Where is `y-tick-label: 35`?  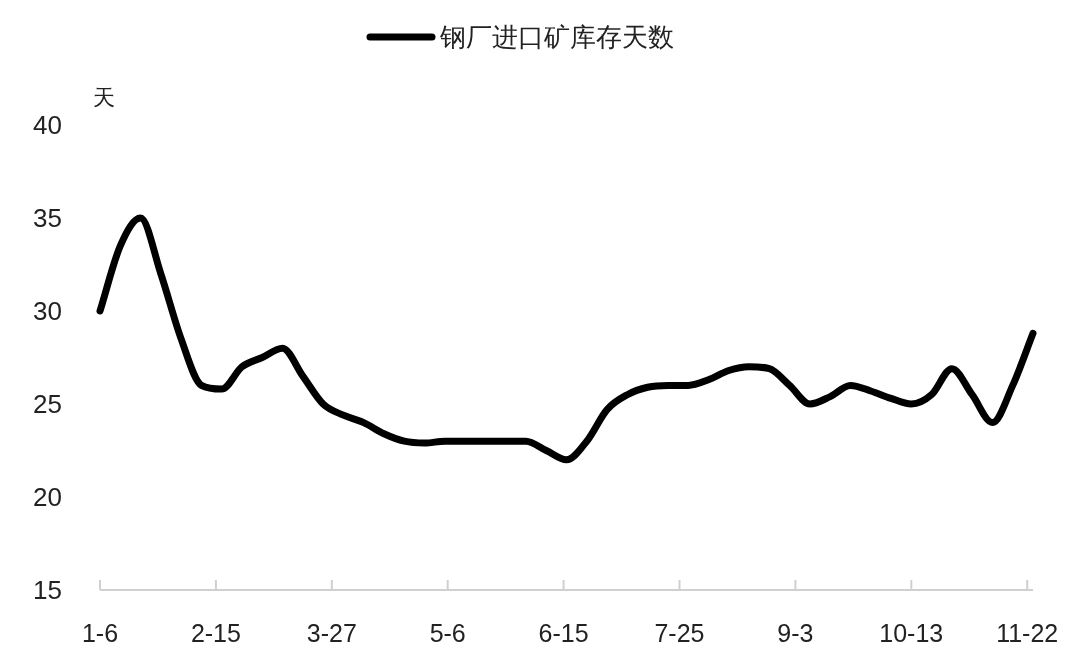 y-tick-label: 35 is located at coordinates (47, 218).